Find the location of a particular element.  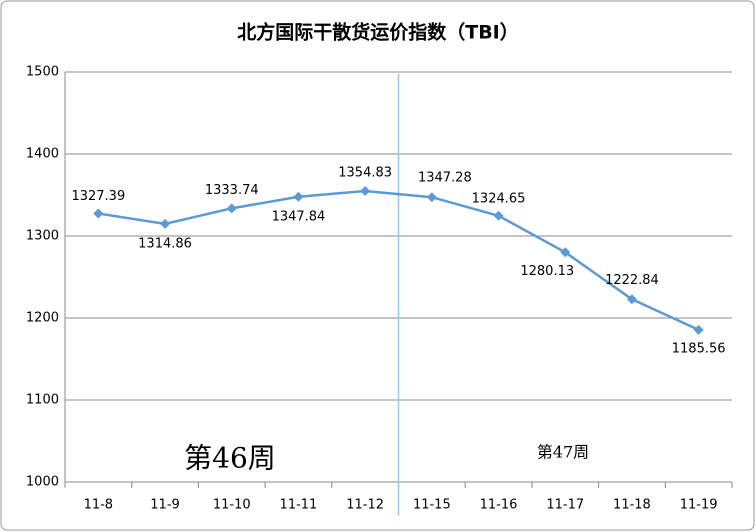

x-tick-label: 11-18 is located at coordinates (632, 505).